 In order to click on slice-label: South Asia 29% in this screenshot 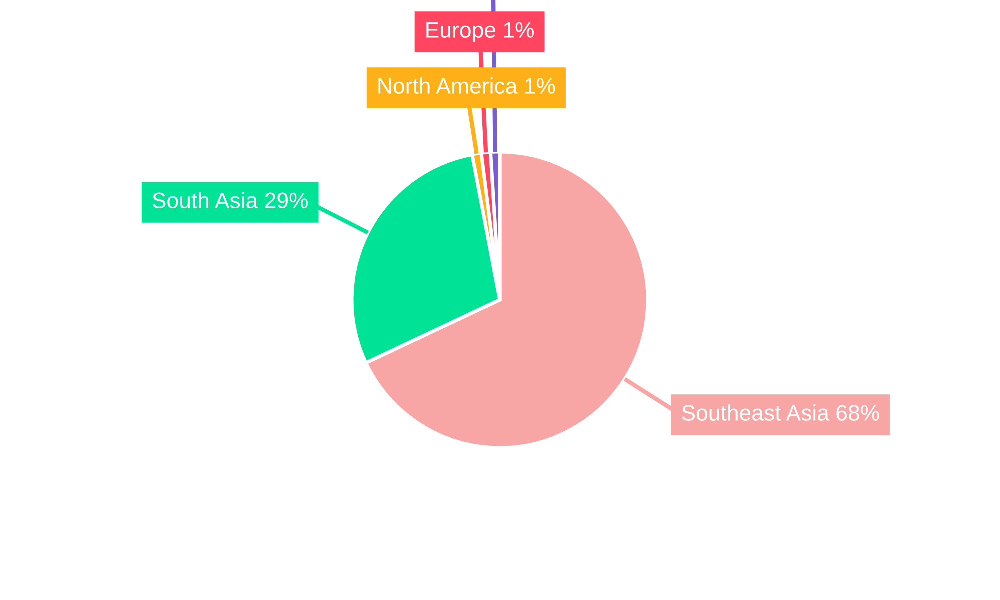, I will do `click(230, 200)`.